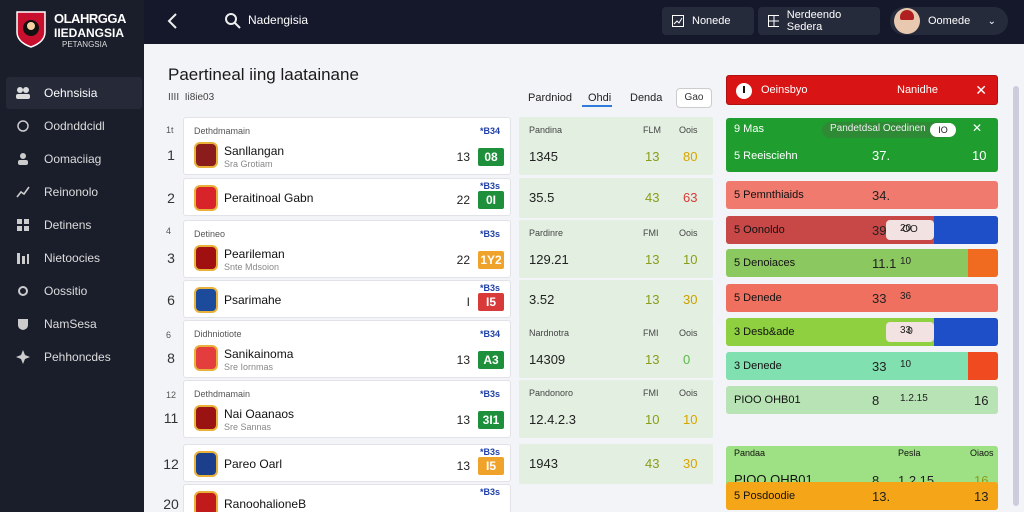 This screenshot has width=1024, height=512. I want to click on sidebar-item-4: Reinonolo, so click(74, 192).